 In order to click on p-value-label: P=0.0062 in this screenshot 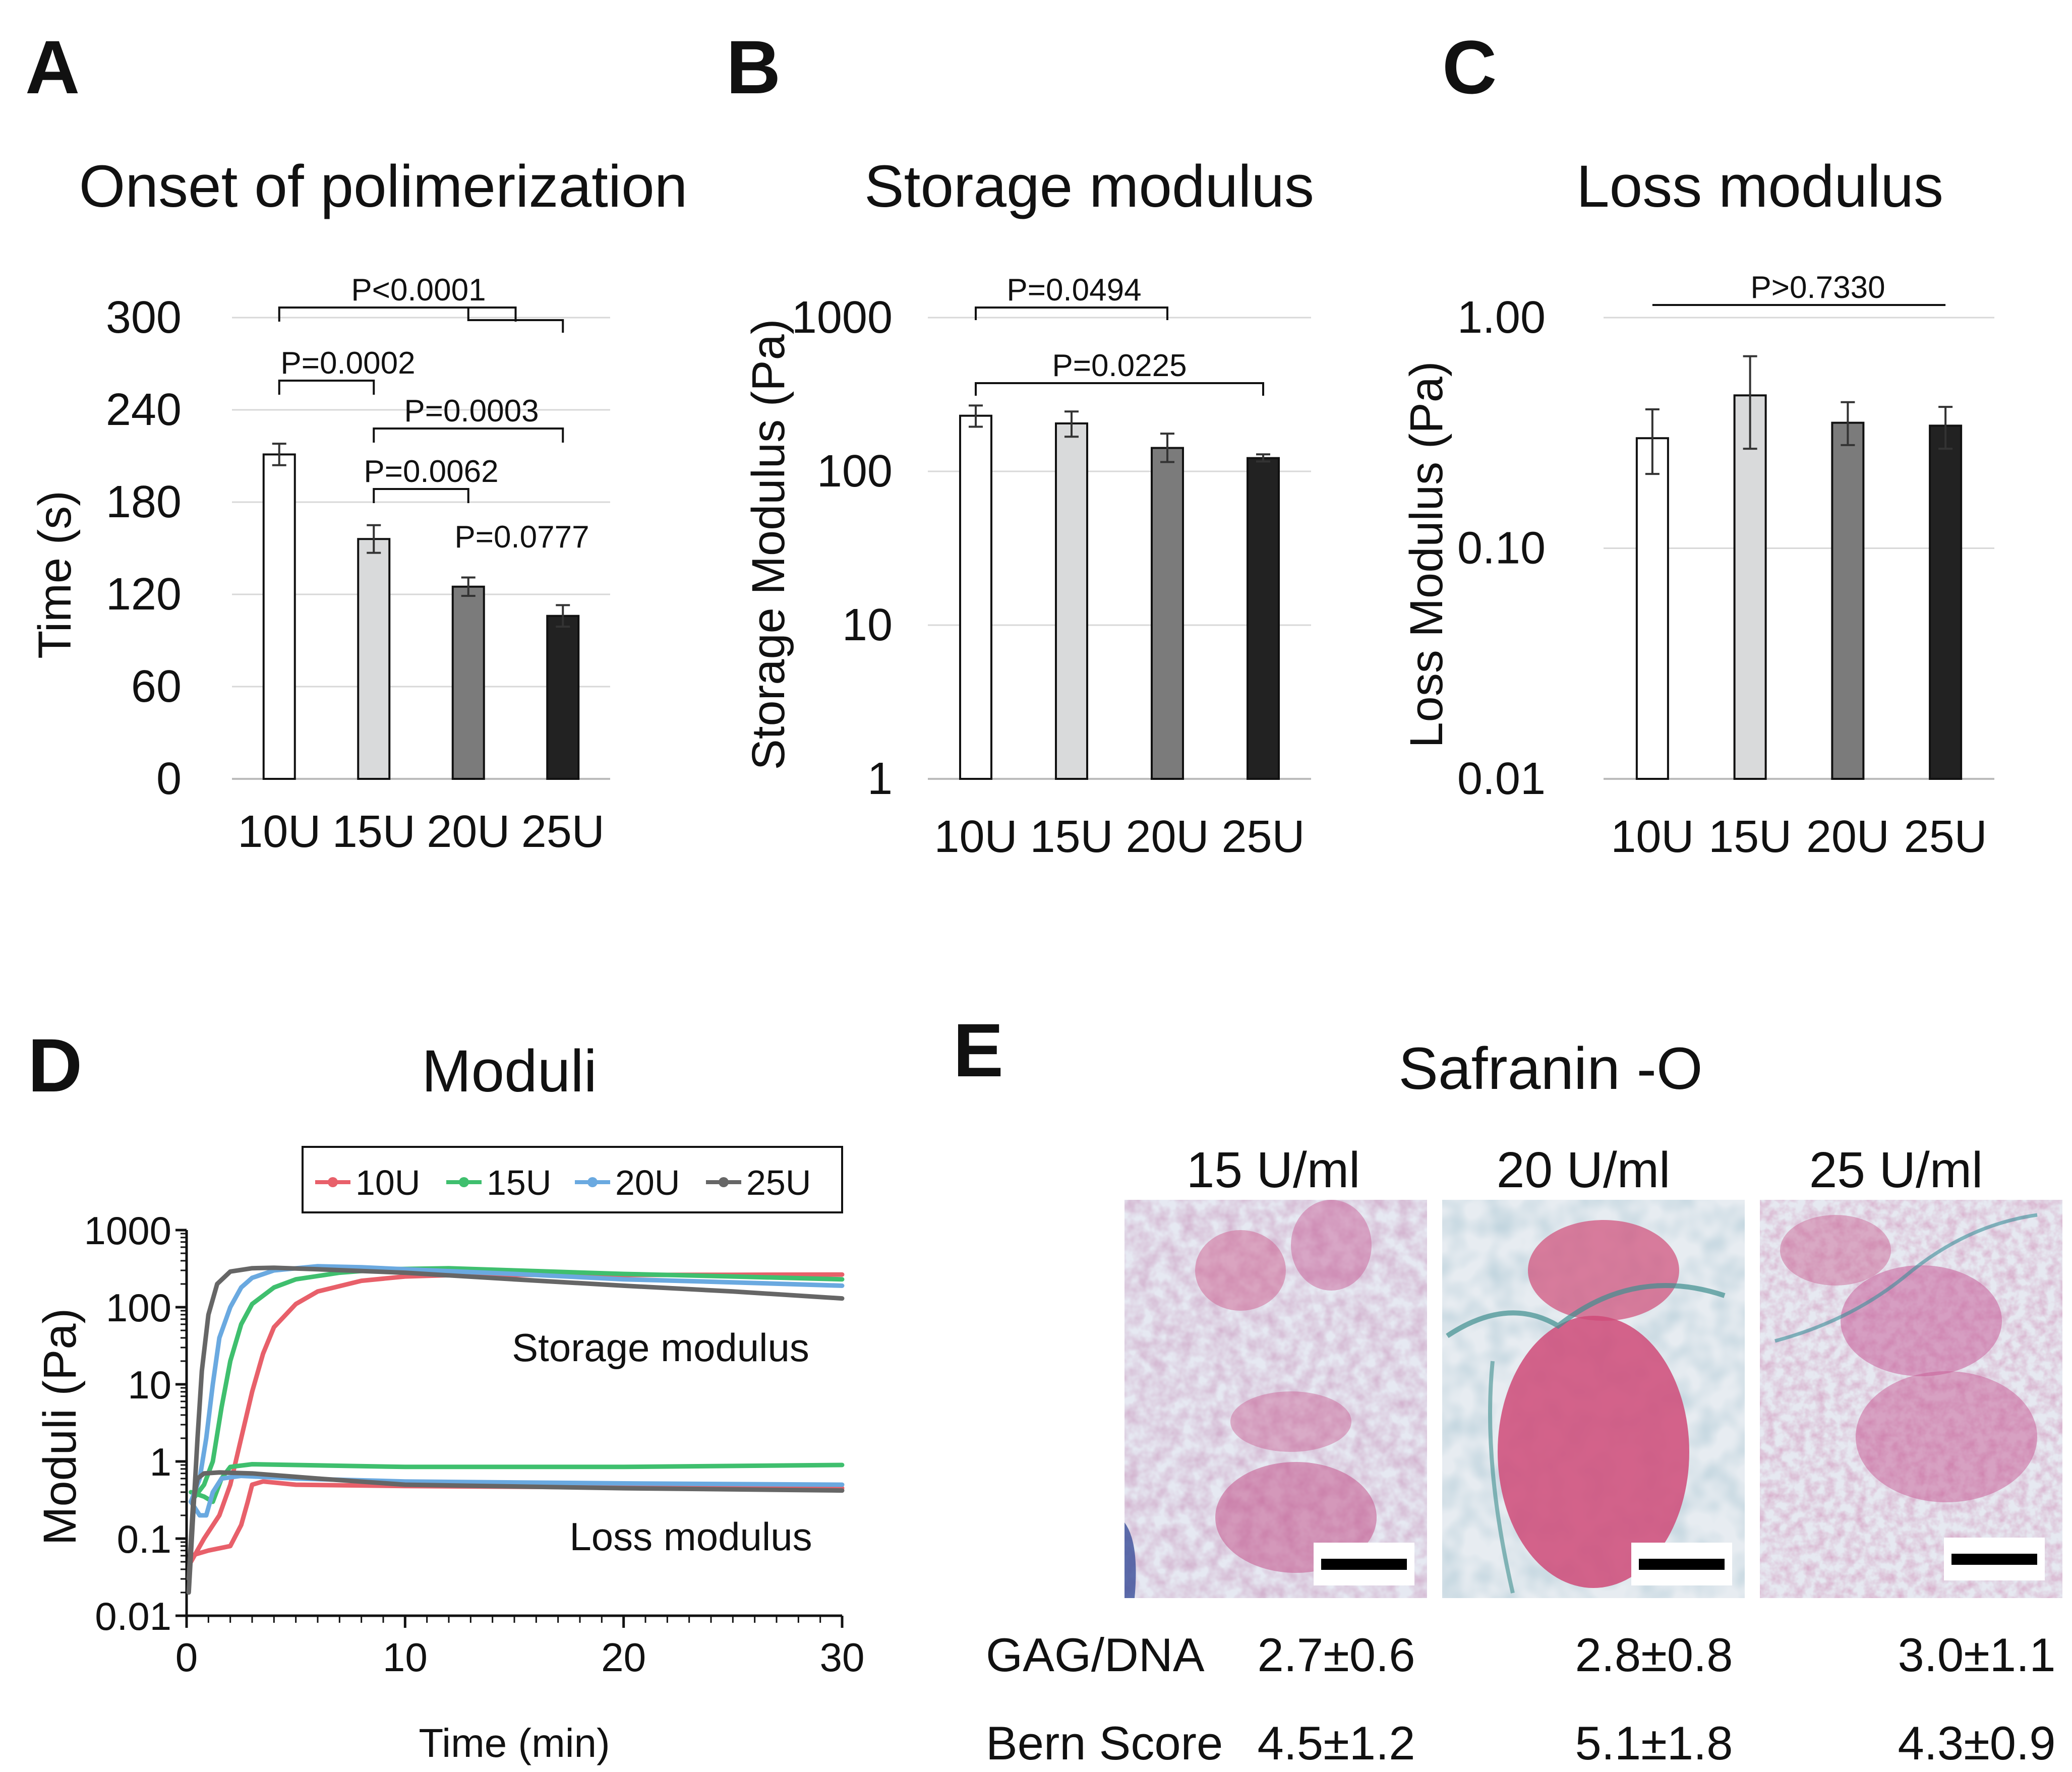, I will do `click(431, 472)`.